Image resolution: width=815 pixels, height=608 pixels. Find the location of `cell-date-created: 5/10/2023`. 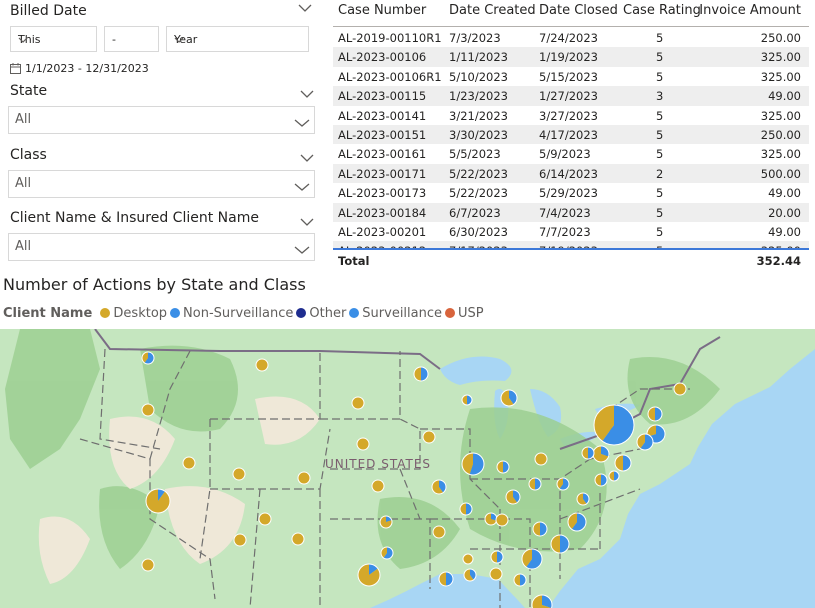

cell-date-created: 5/10/2023 is located at coordinates (478, 76).